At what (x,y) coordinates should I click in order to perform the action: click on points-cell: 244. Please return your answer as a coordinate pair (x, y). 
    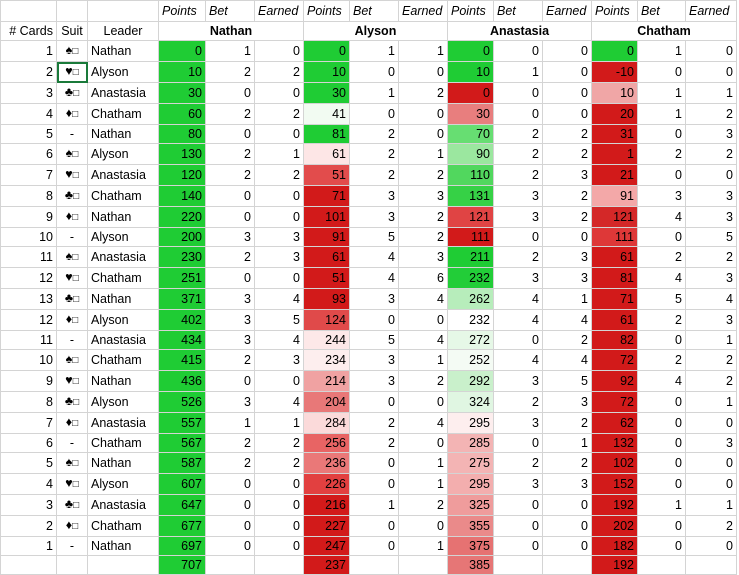
    Looking at the image, I should click on (326, 340).